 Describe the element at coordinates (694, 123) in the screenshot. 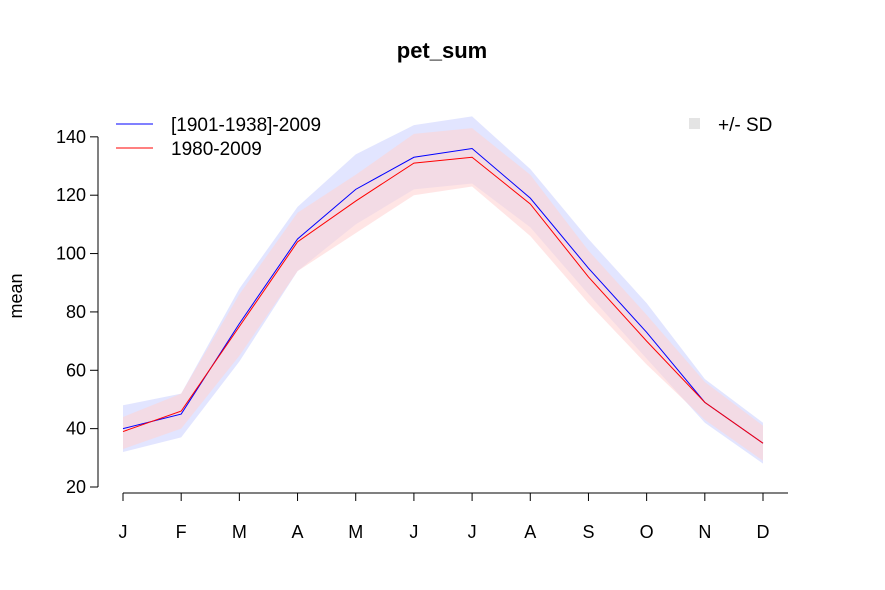

I see `legend-band-swatch` at that location.